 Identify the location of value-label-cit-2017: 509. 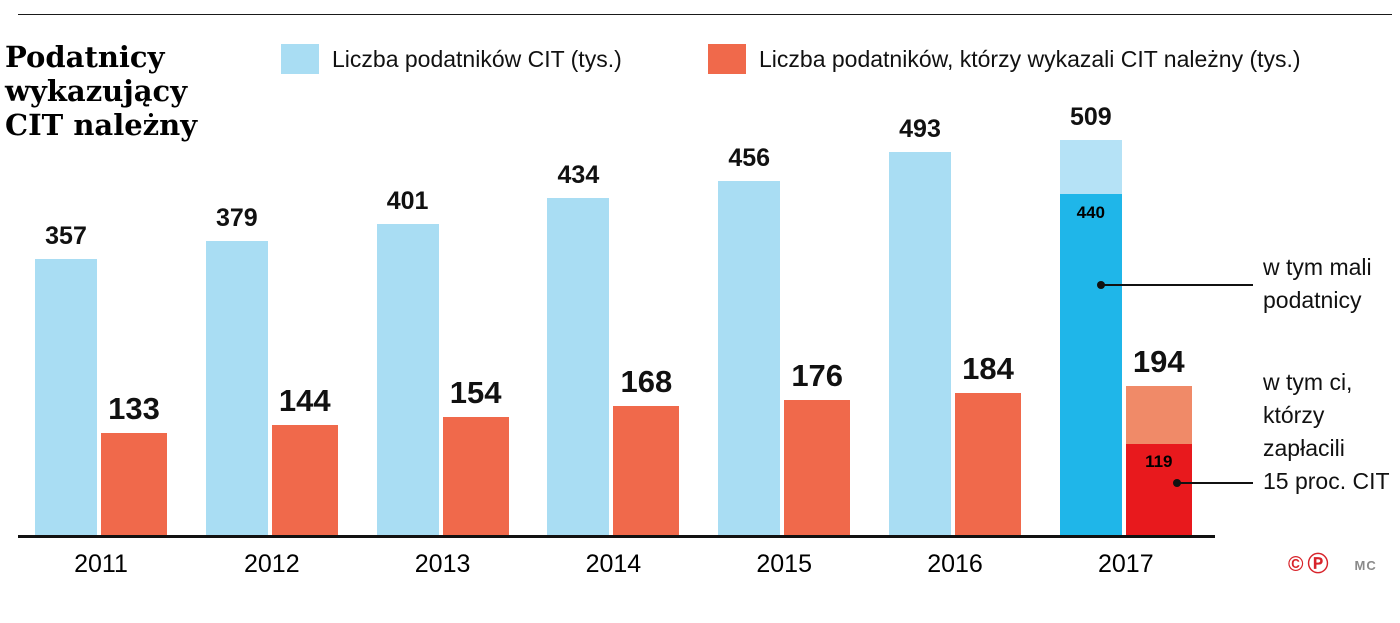
(1090, 116).